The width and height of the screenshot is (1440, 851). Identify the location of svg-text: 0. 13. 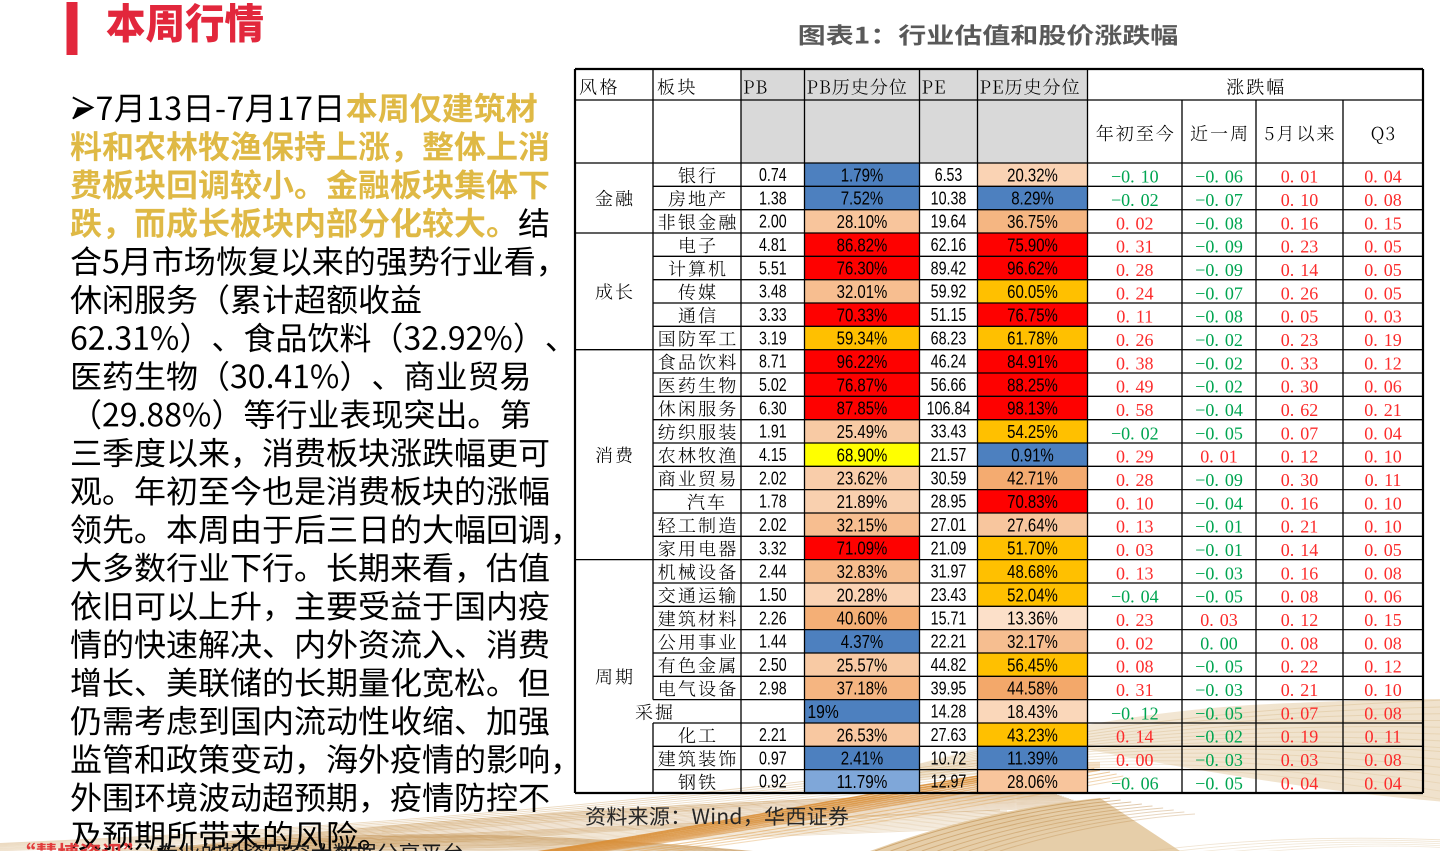
(1135, 527).